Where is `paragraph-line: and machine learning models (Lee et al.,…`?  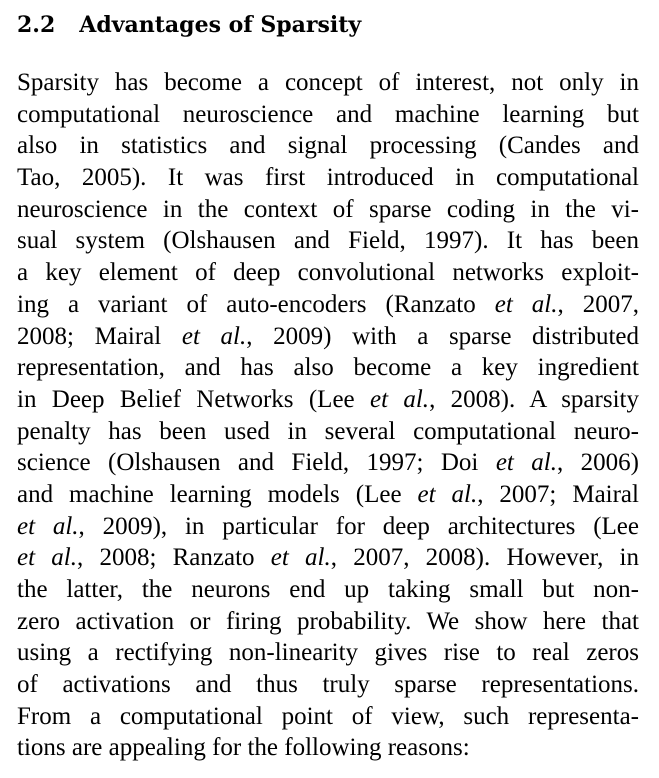
paragraph-line: and machine learning models (Lee et al.,… is located at coordinates (328, 494).